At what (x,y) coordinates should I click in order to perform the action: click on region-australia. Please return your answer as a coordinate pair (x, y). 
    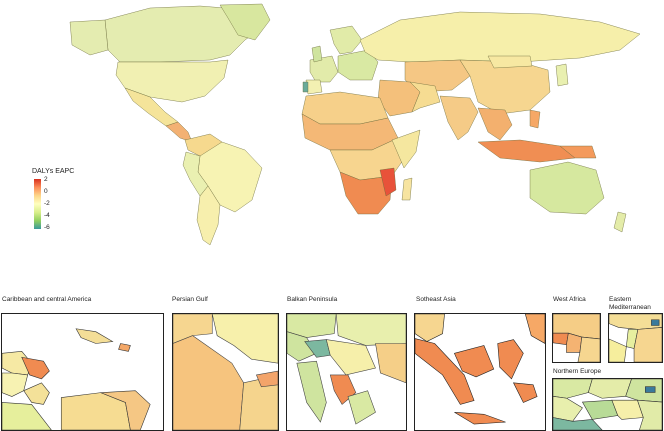
    Looking at the image, I should click on (567, 188).